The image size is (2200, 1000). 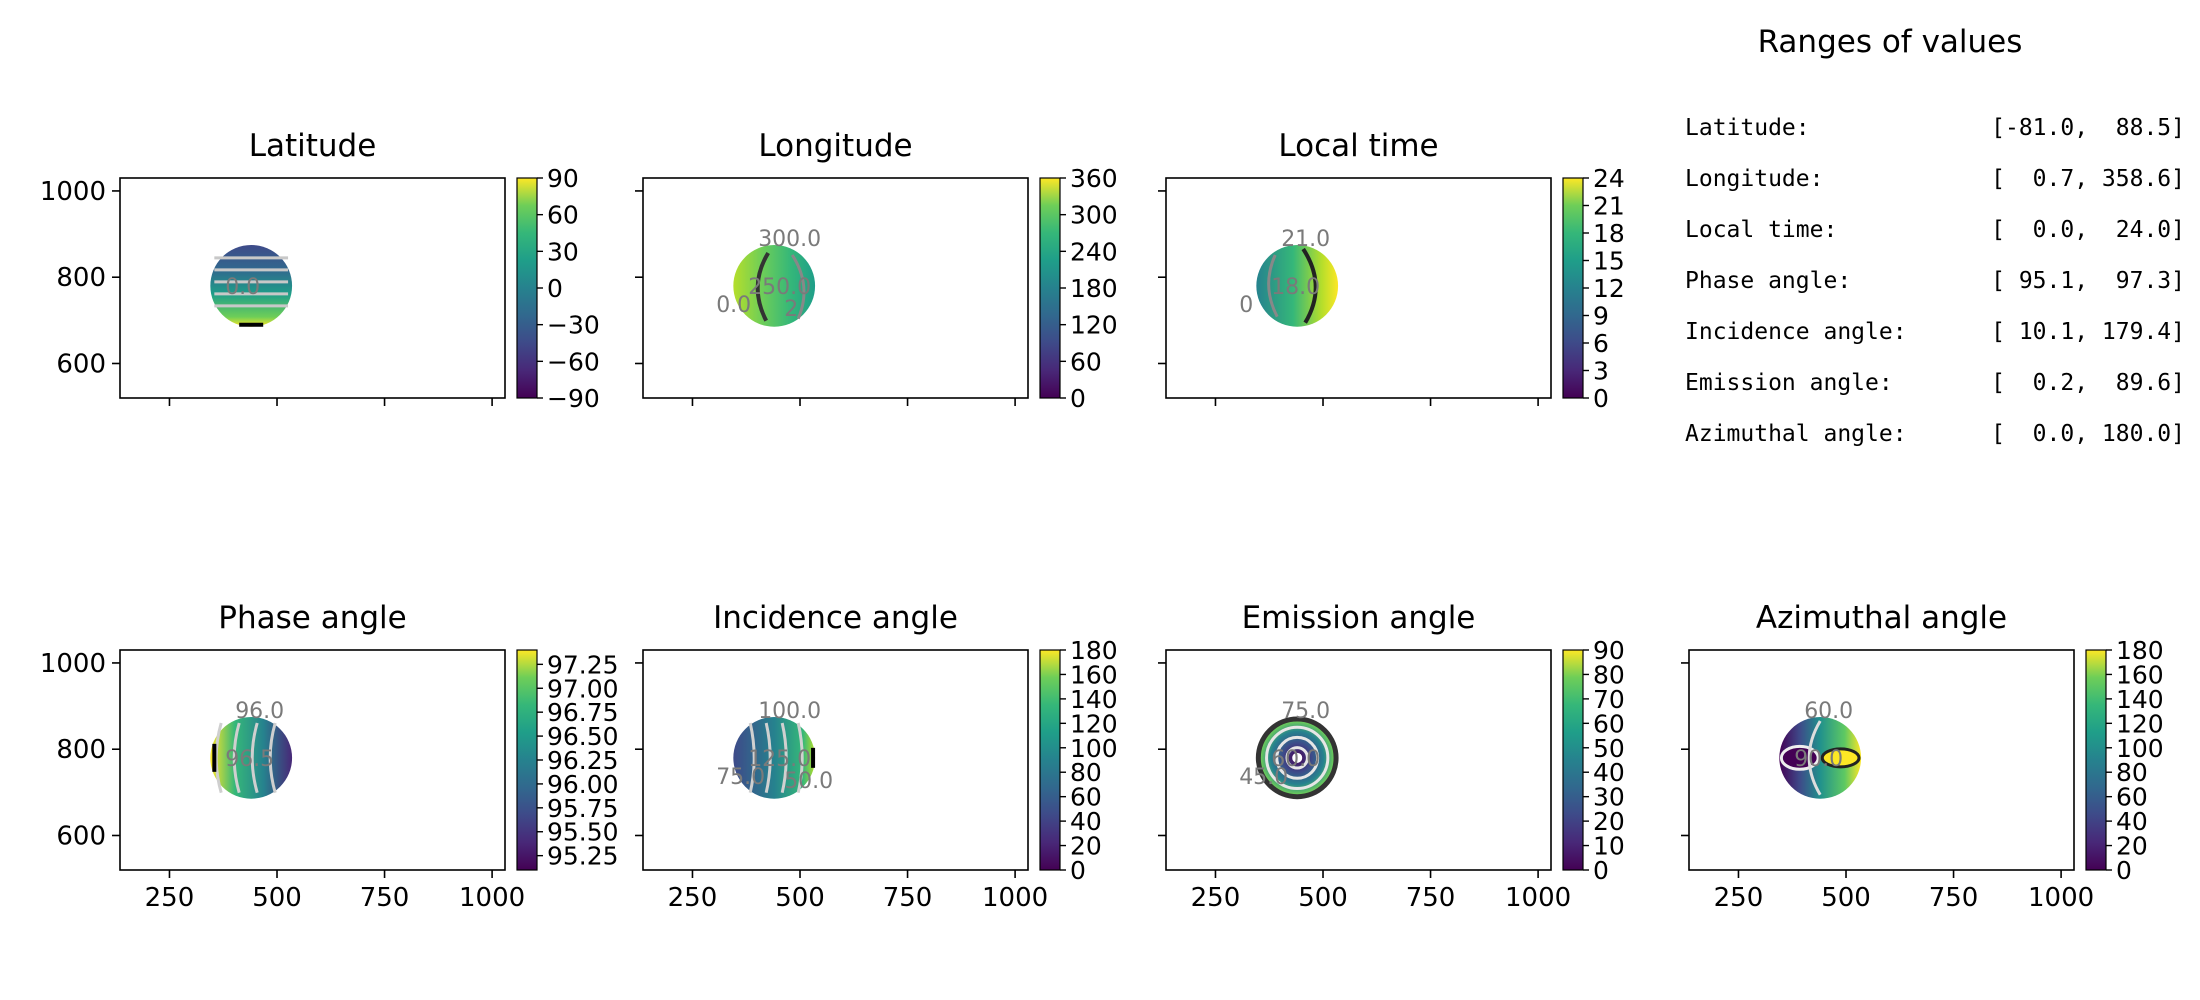 I want to click on range-value: [ 0.0, 24.0], so click(x=2088, y=230).